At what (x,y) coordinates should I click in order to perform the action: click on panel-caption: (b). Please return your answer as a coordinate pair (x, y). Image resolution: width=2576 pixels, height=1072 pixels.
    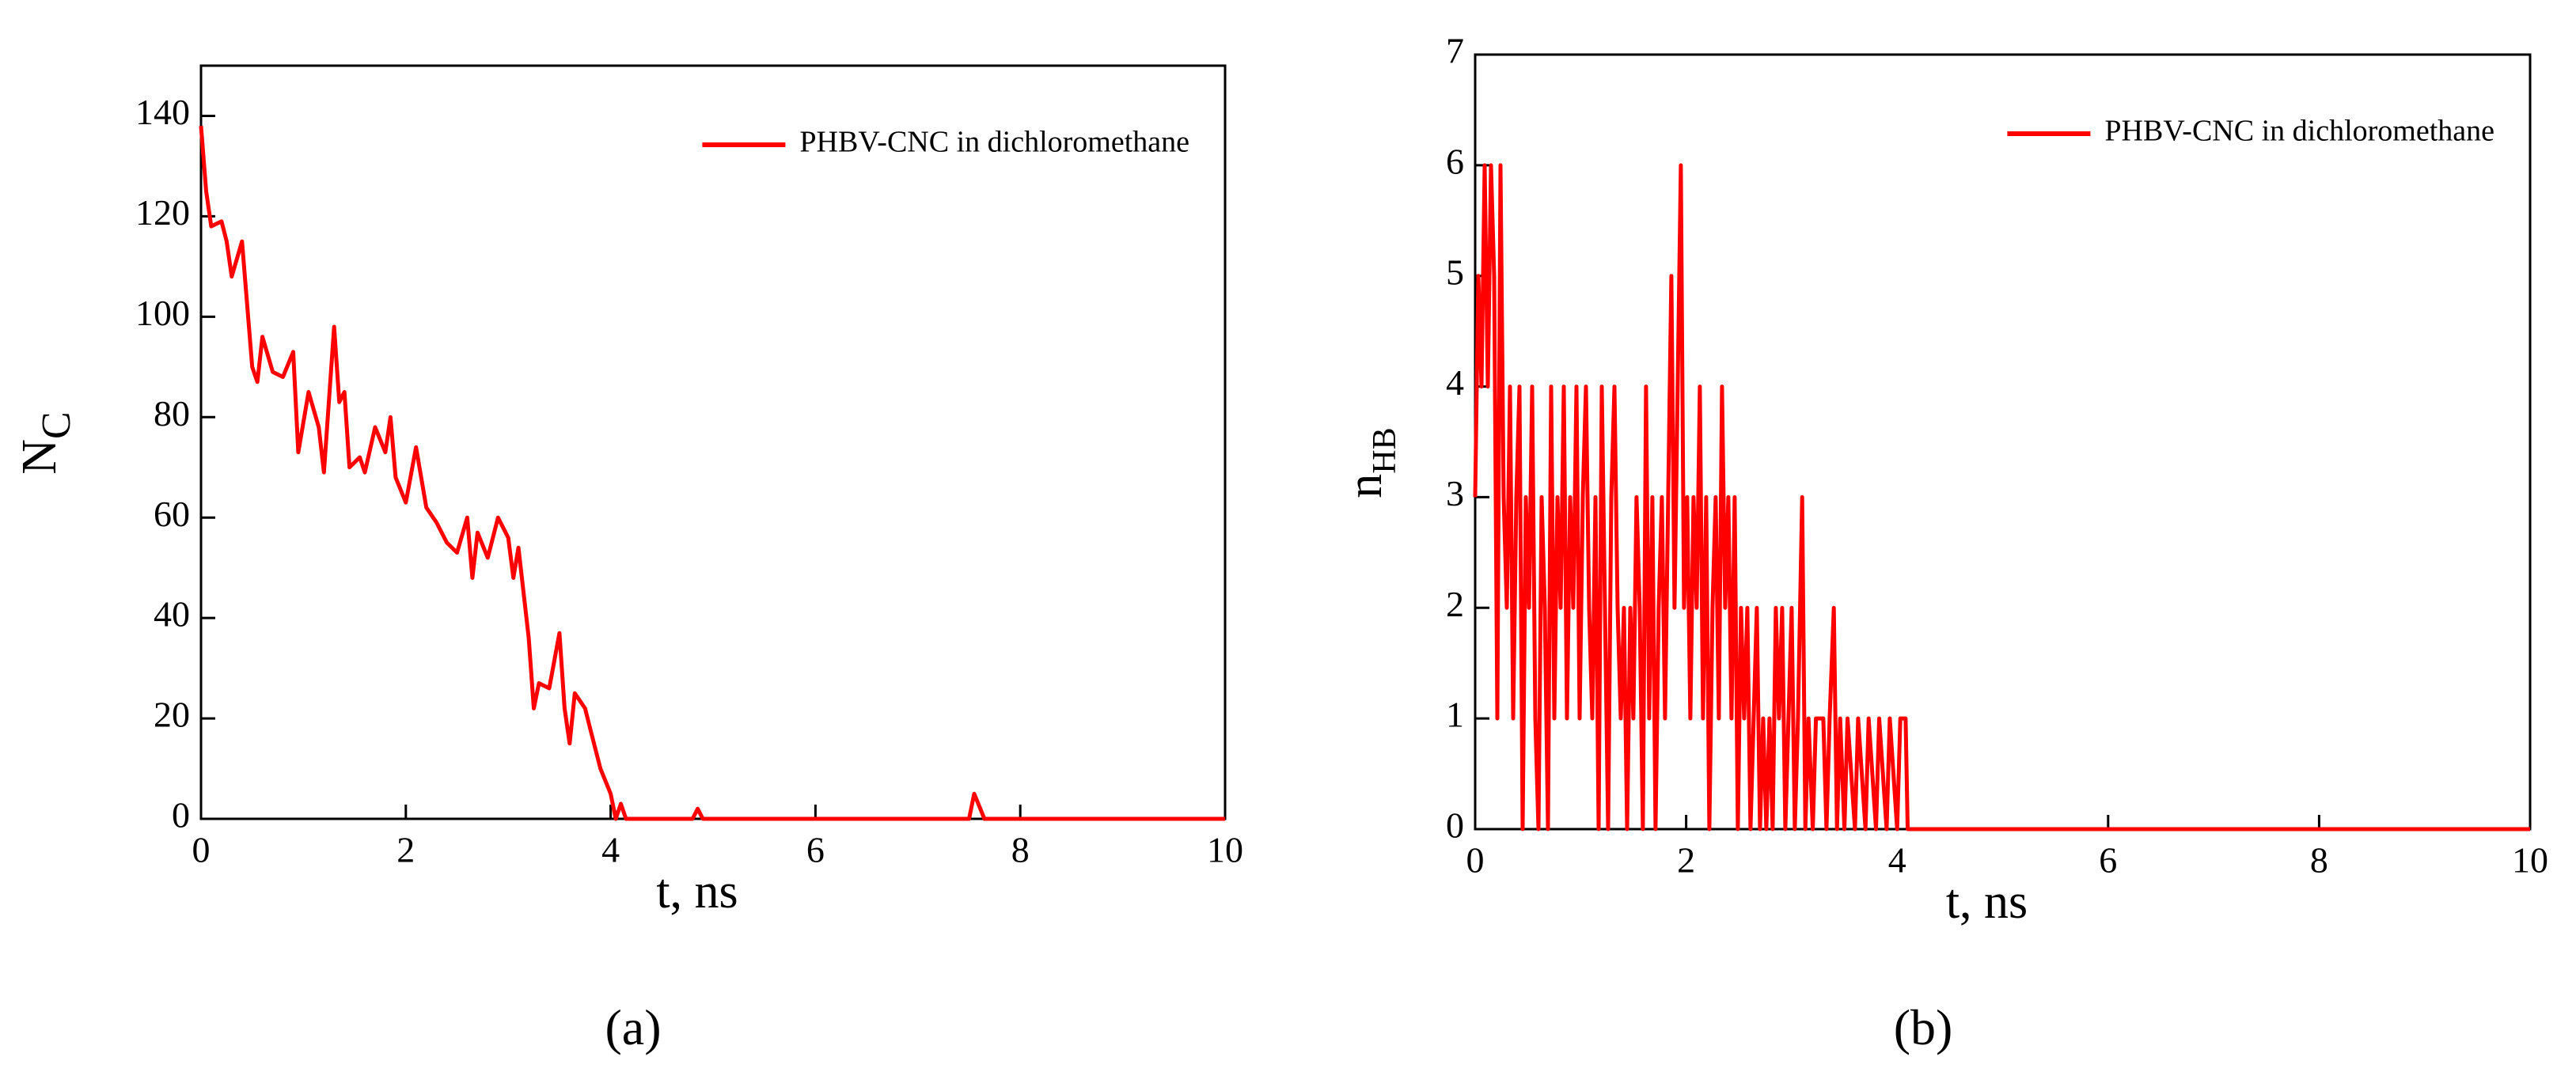
    Looking at the image, I should click on (1923, 1027).